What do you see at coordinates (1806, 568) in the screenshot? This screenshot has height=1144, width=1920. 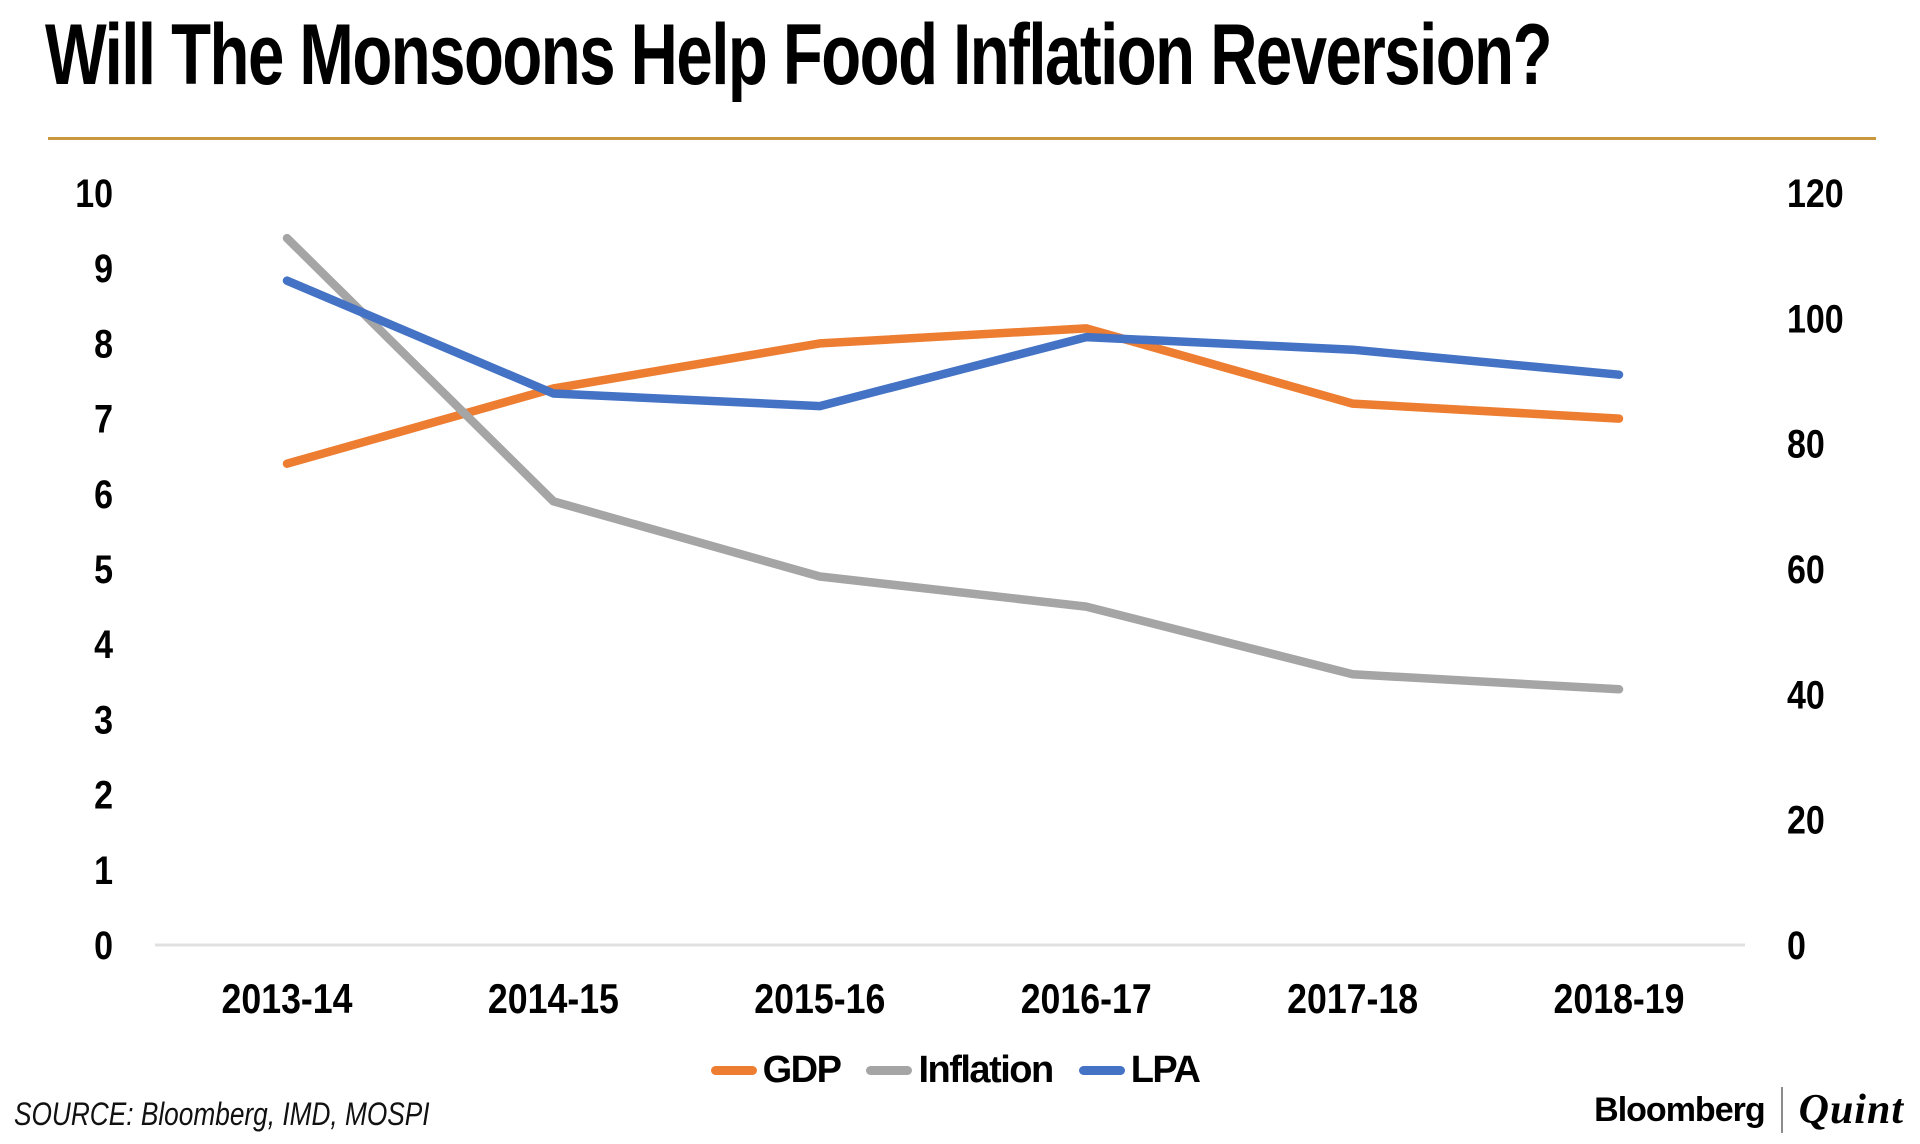 I see `right-axis-tick-label: 60` at bounding box center [1806, 568].